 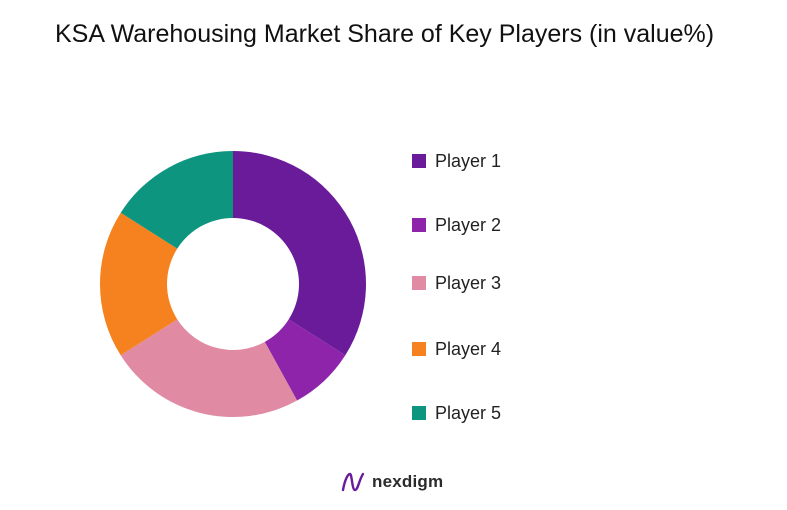 I want to click on nexdigm-logo-icon, so click(x=353, y=482).